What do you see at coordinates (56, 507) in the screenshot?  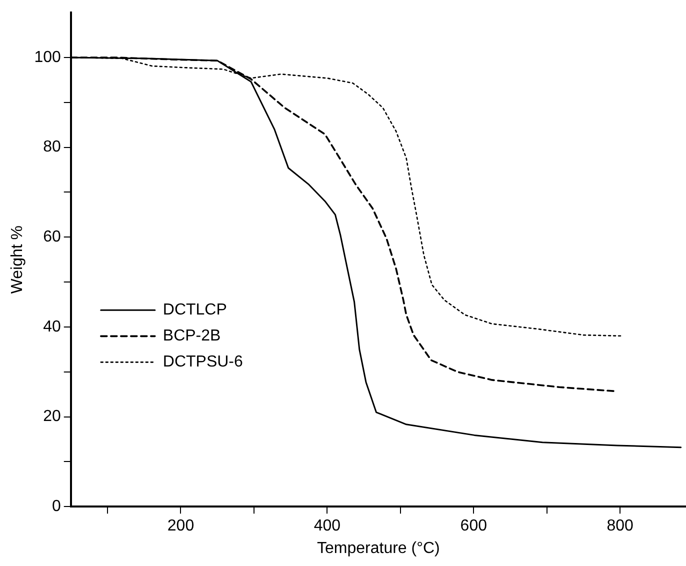 I see `y-tick-label: 0` at bounding box center [56, 507].